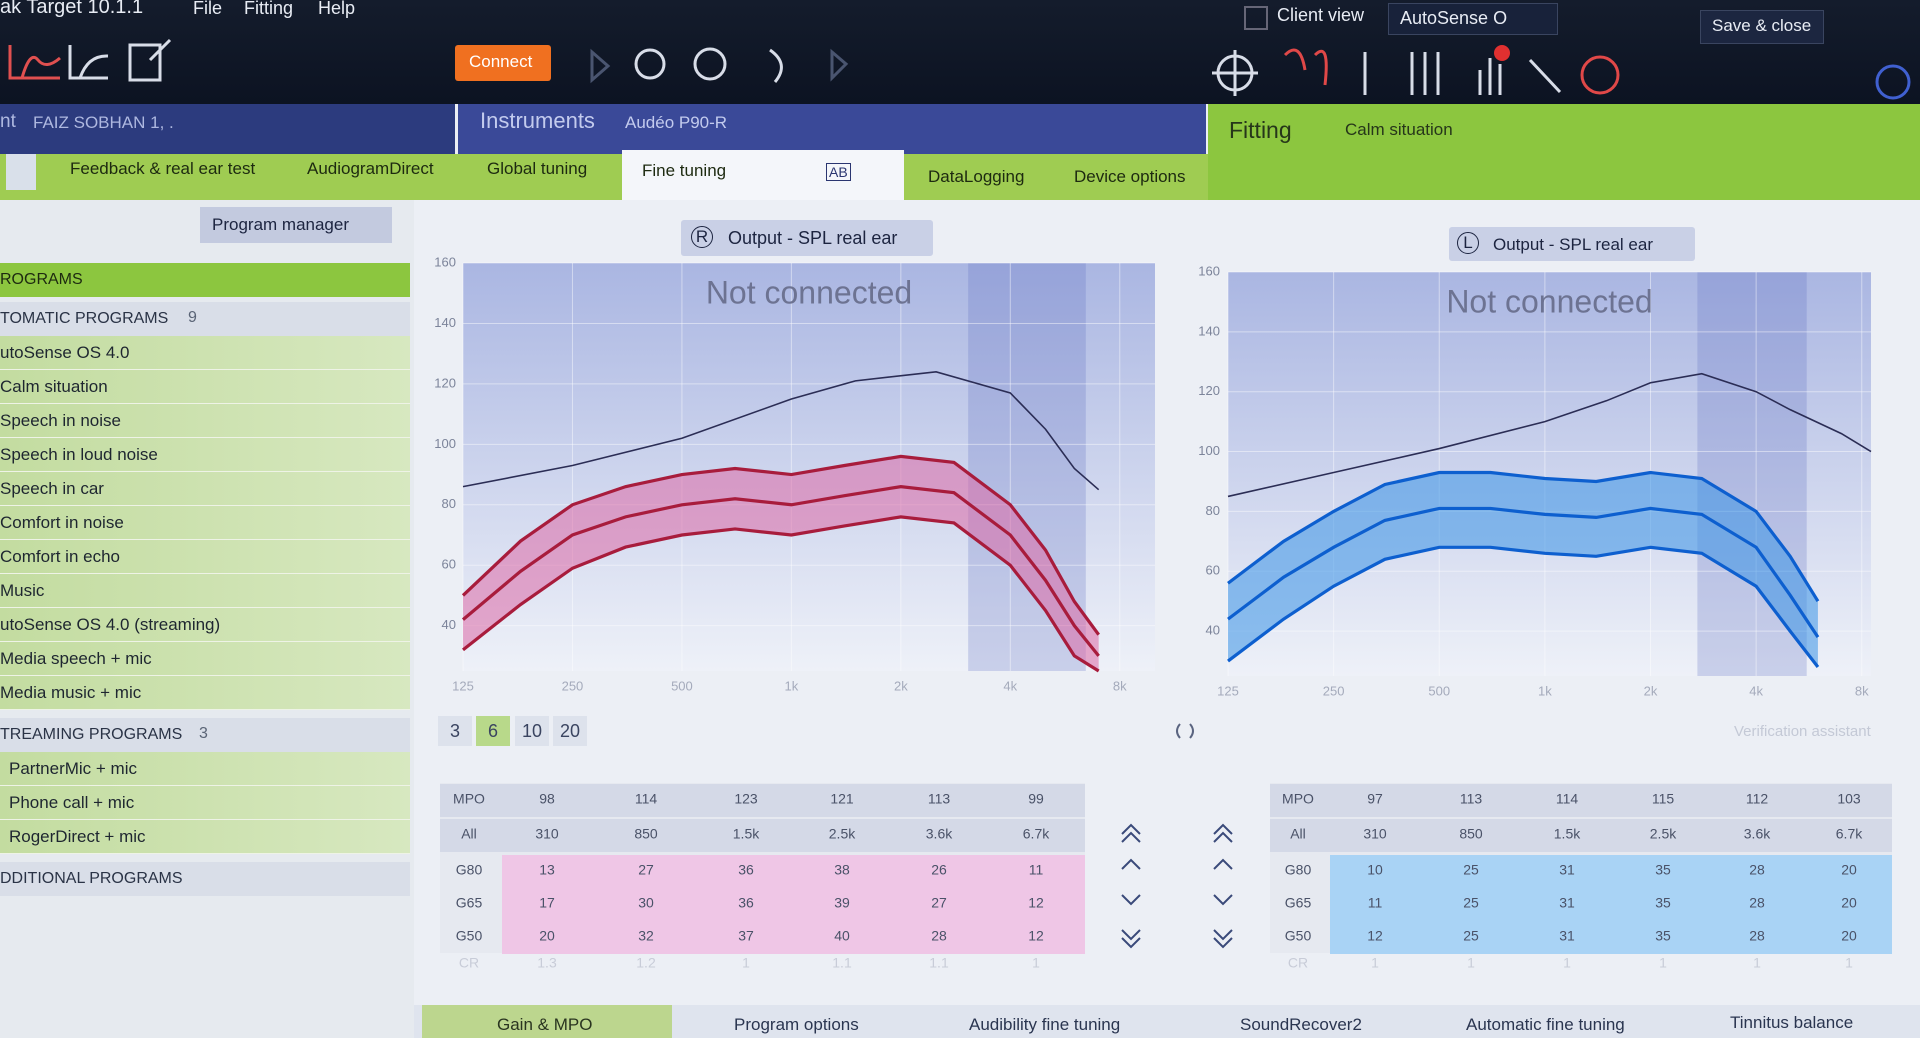 Image resolution: width=1920 pixels, height=1038 pixels. What do you see at coordinates (41, 279) in the screenshot?
I see `programs-title: ROGRAMS` at bounding box center [41, 279].